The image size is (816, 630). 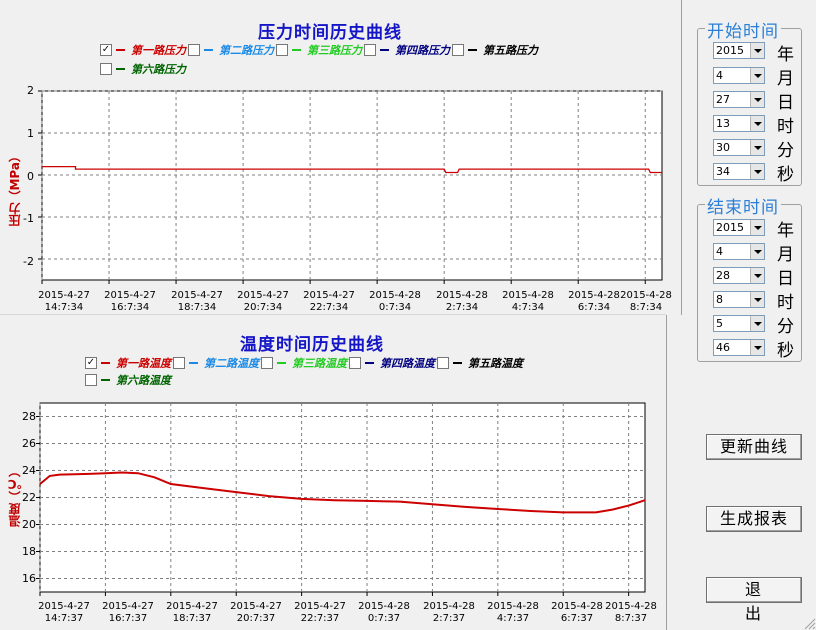 I want to click on exit-button: 退出, so click(x=754, y=600).